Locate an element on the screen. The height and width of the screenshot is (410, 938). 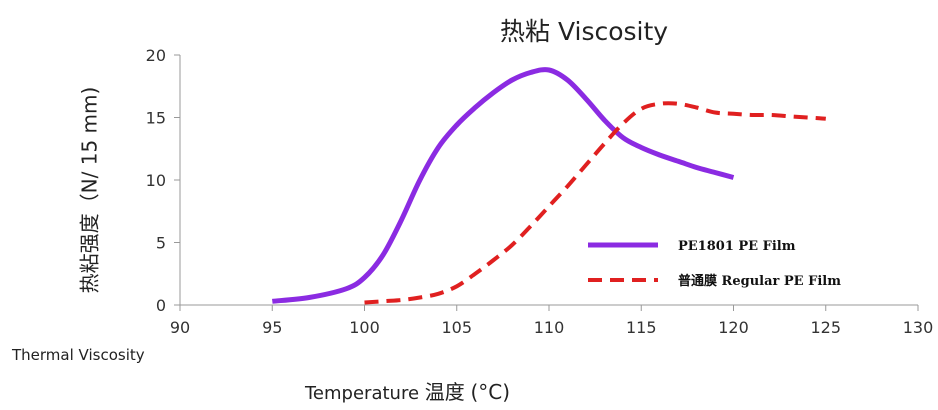
y-tick-label: 5 is located at coordinates (161, 243).